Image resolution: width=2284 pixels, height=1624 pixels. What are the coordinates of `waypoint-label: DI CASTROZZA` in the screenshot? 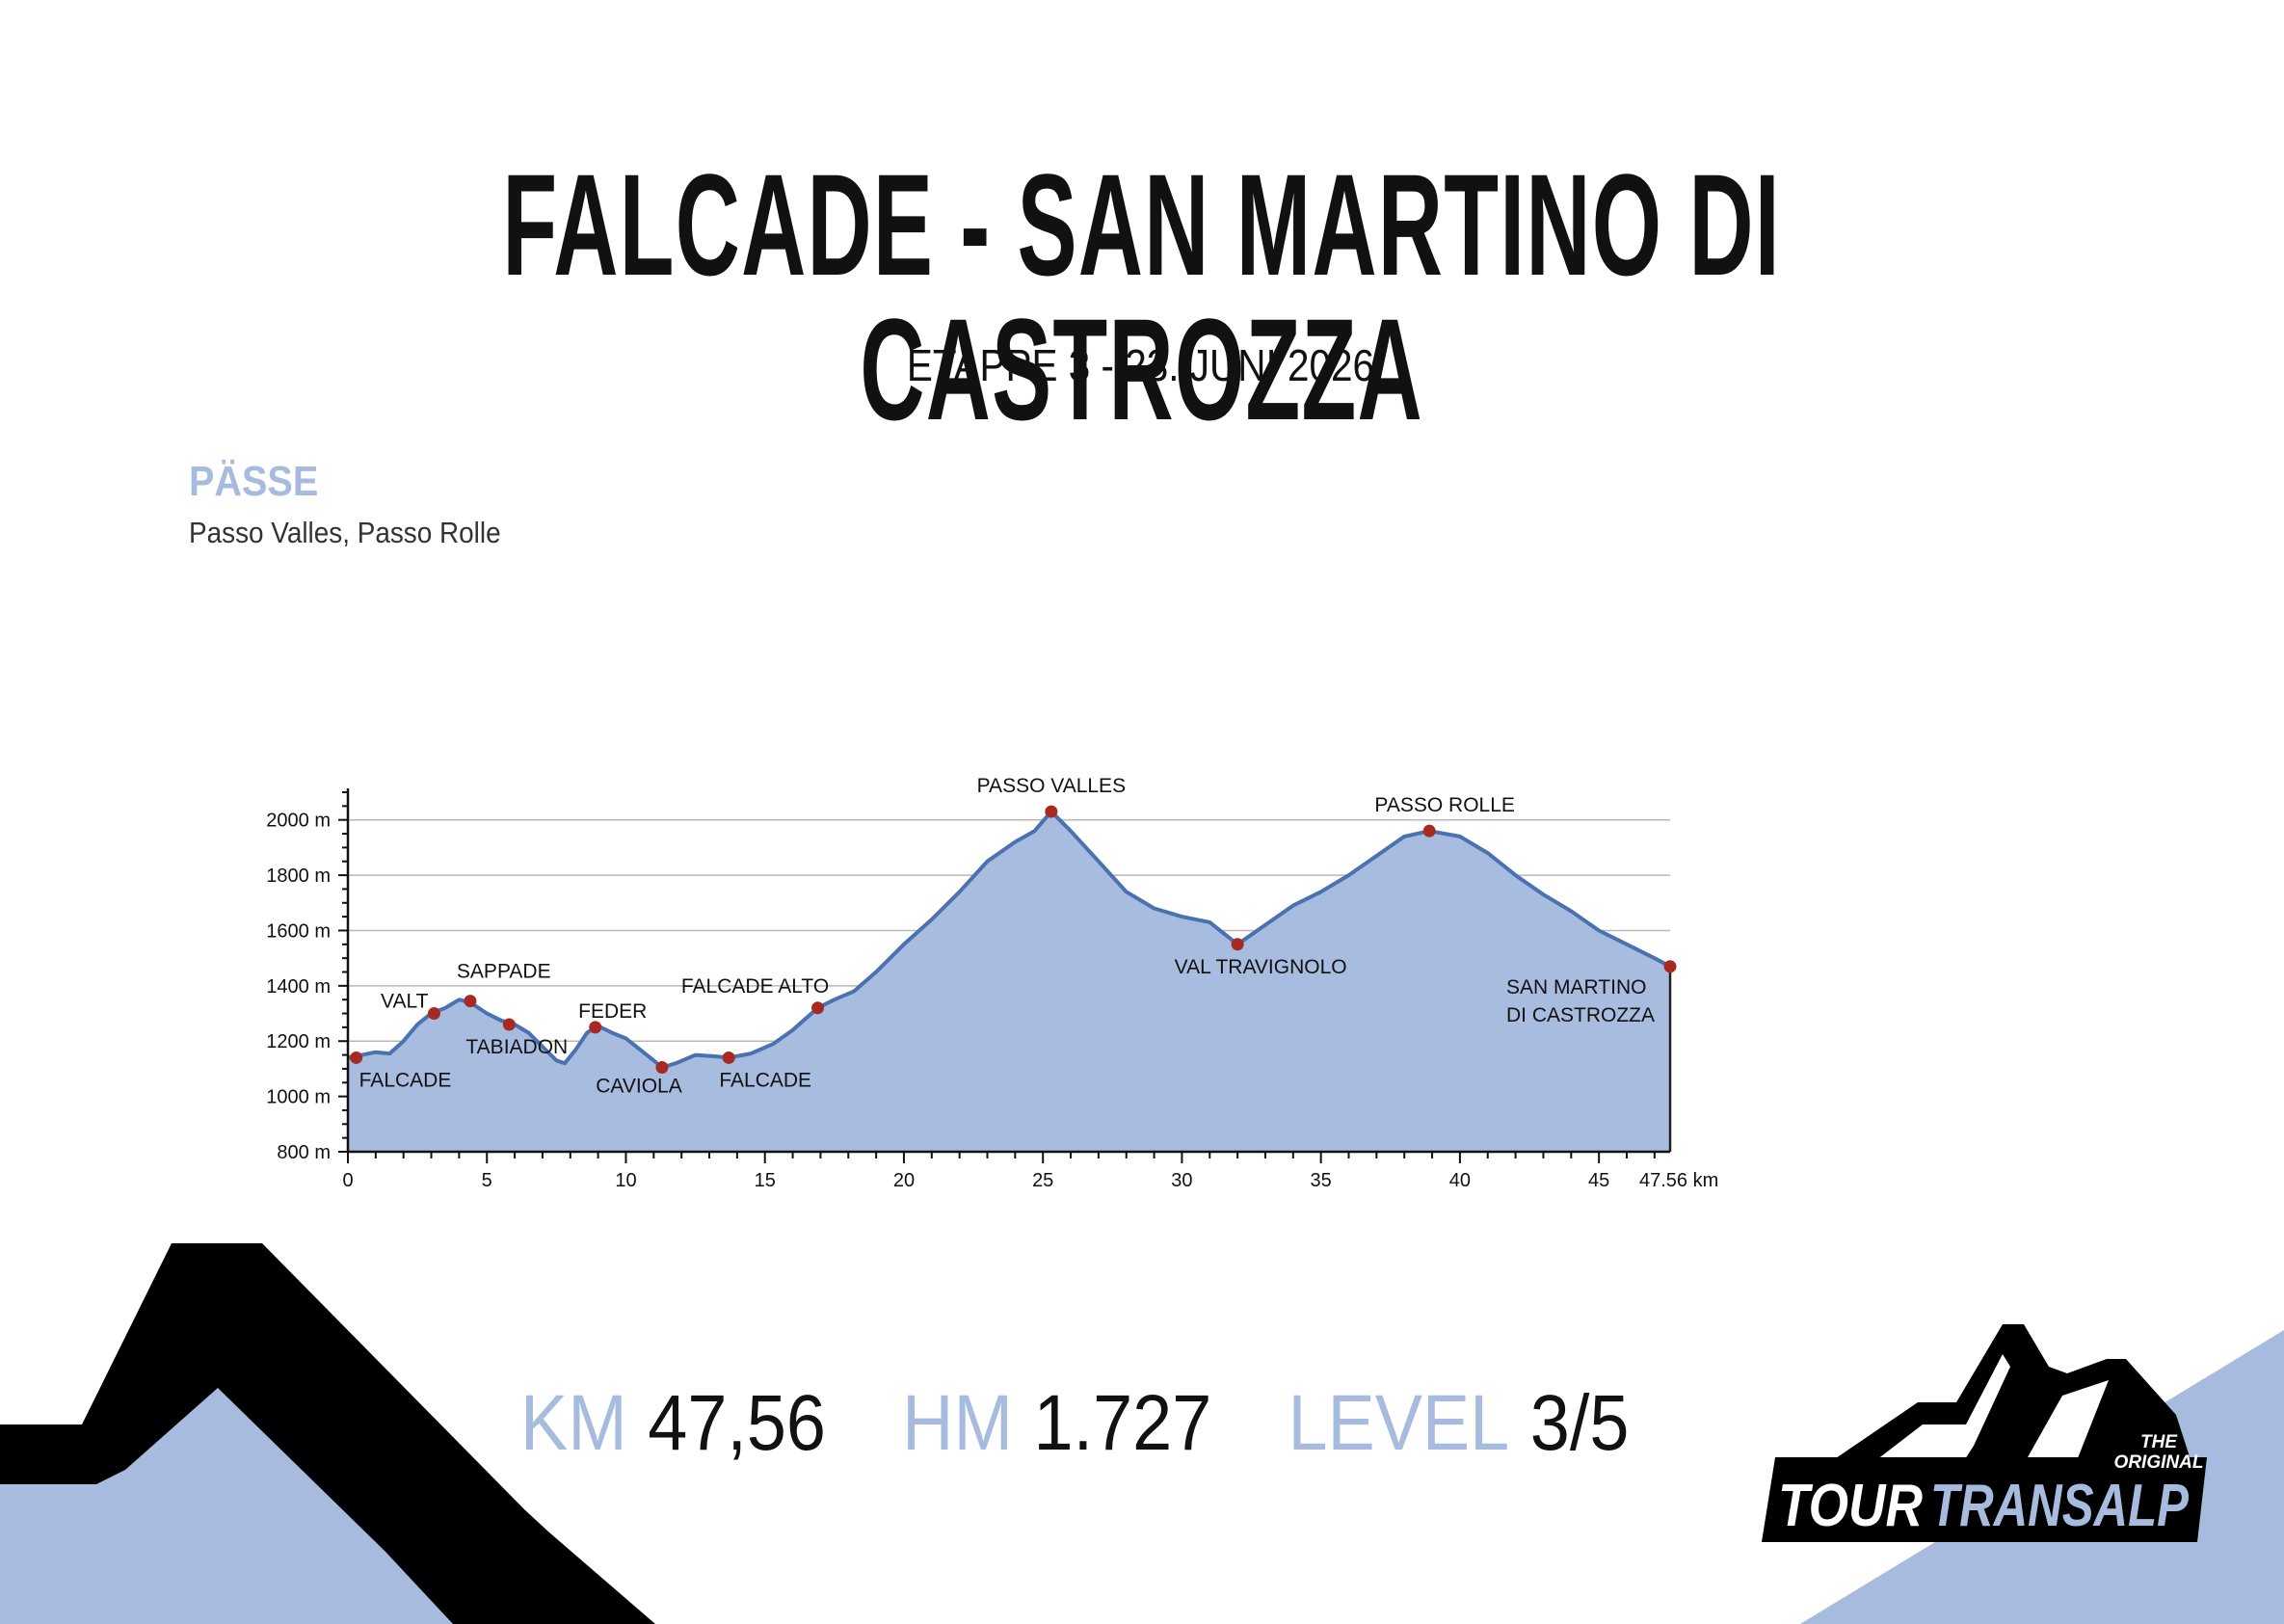 It's located at (1580, 1015).